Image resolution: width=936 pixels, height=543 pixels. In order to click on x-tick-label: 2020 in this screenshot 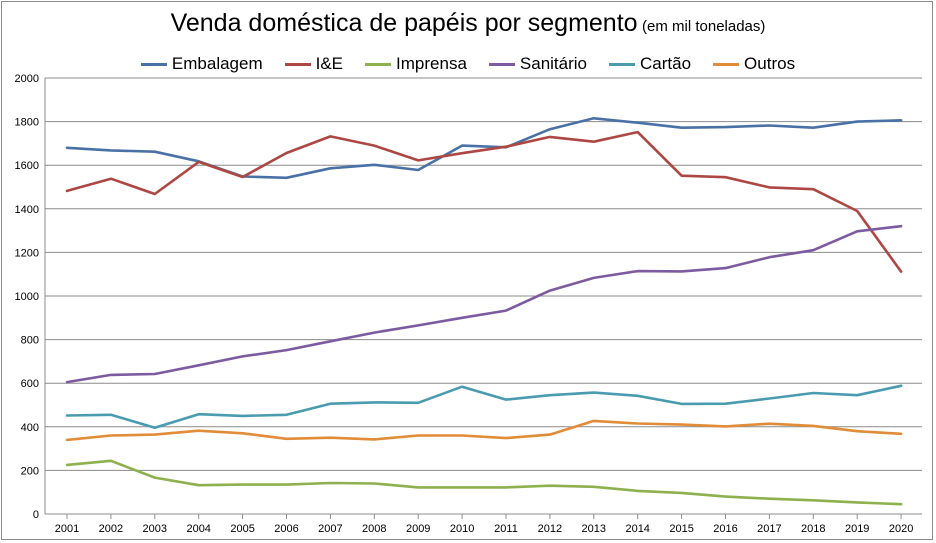, I will do `click(901, 529)`.